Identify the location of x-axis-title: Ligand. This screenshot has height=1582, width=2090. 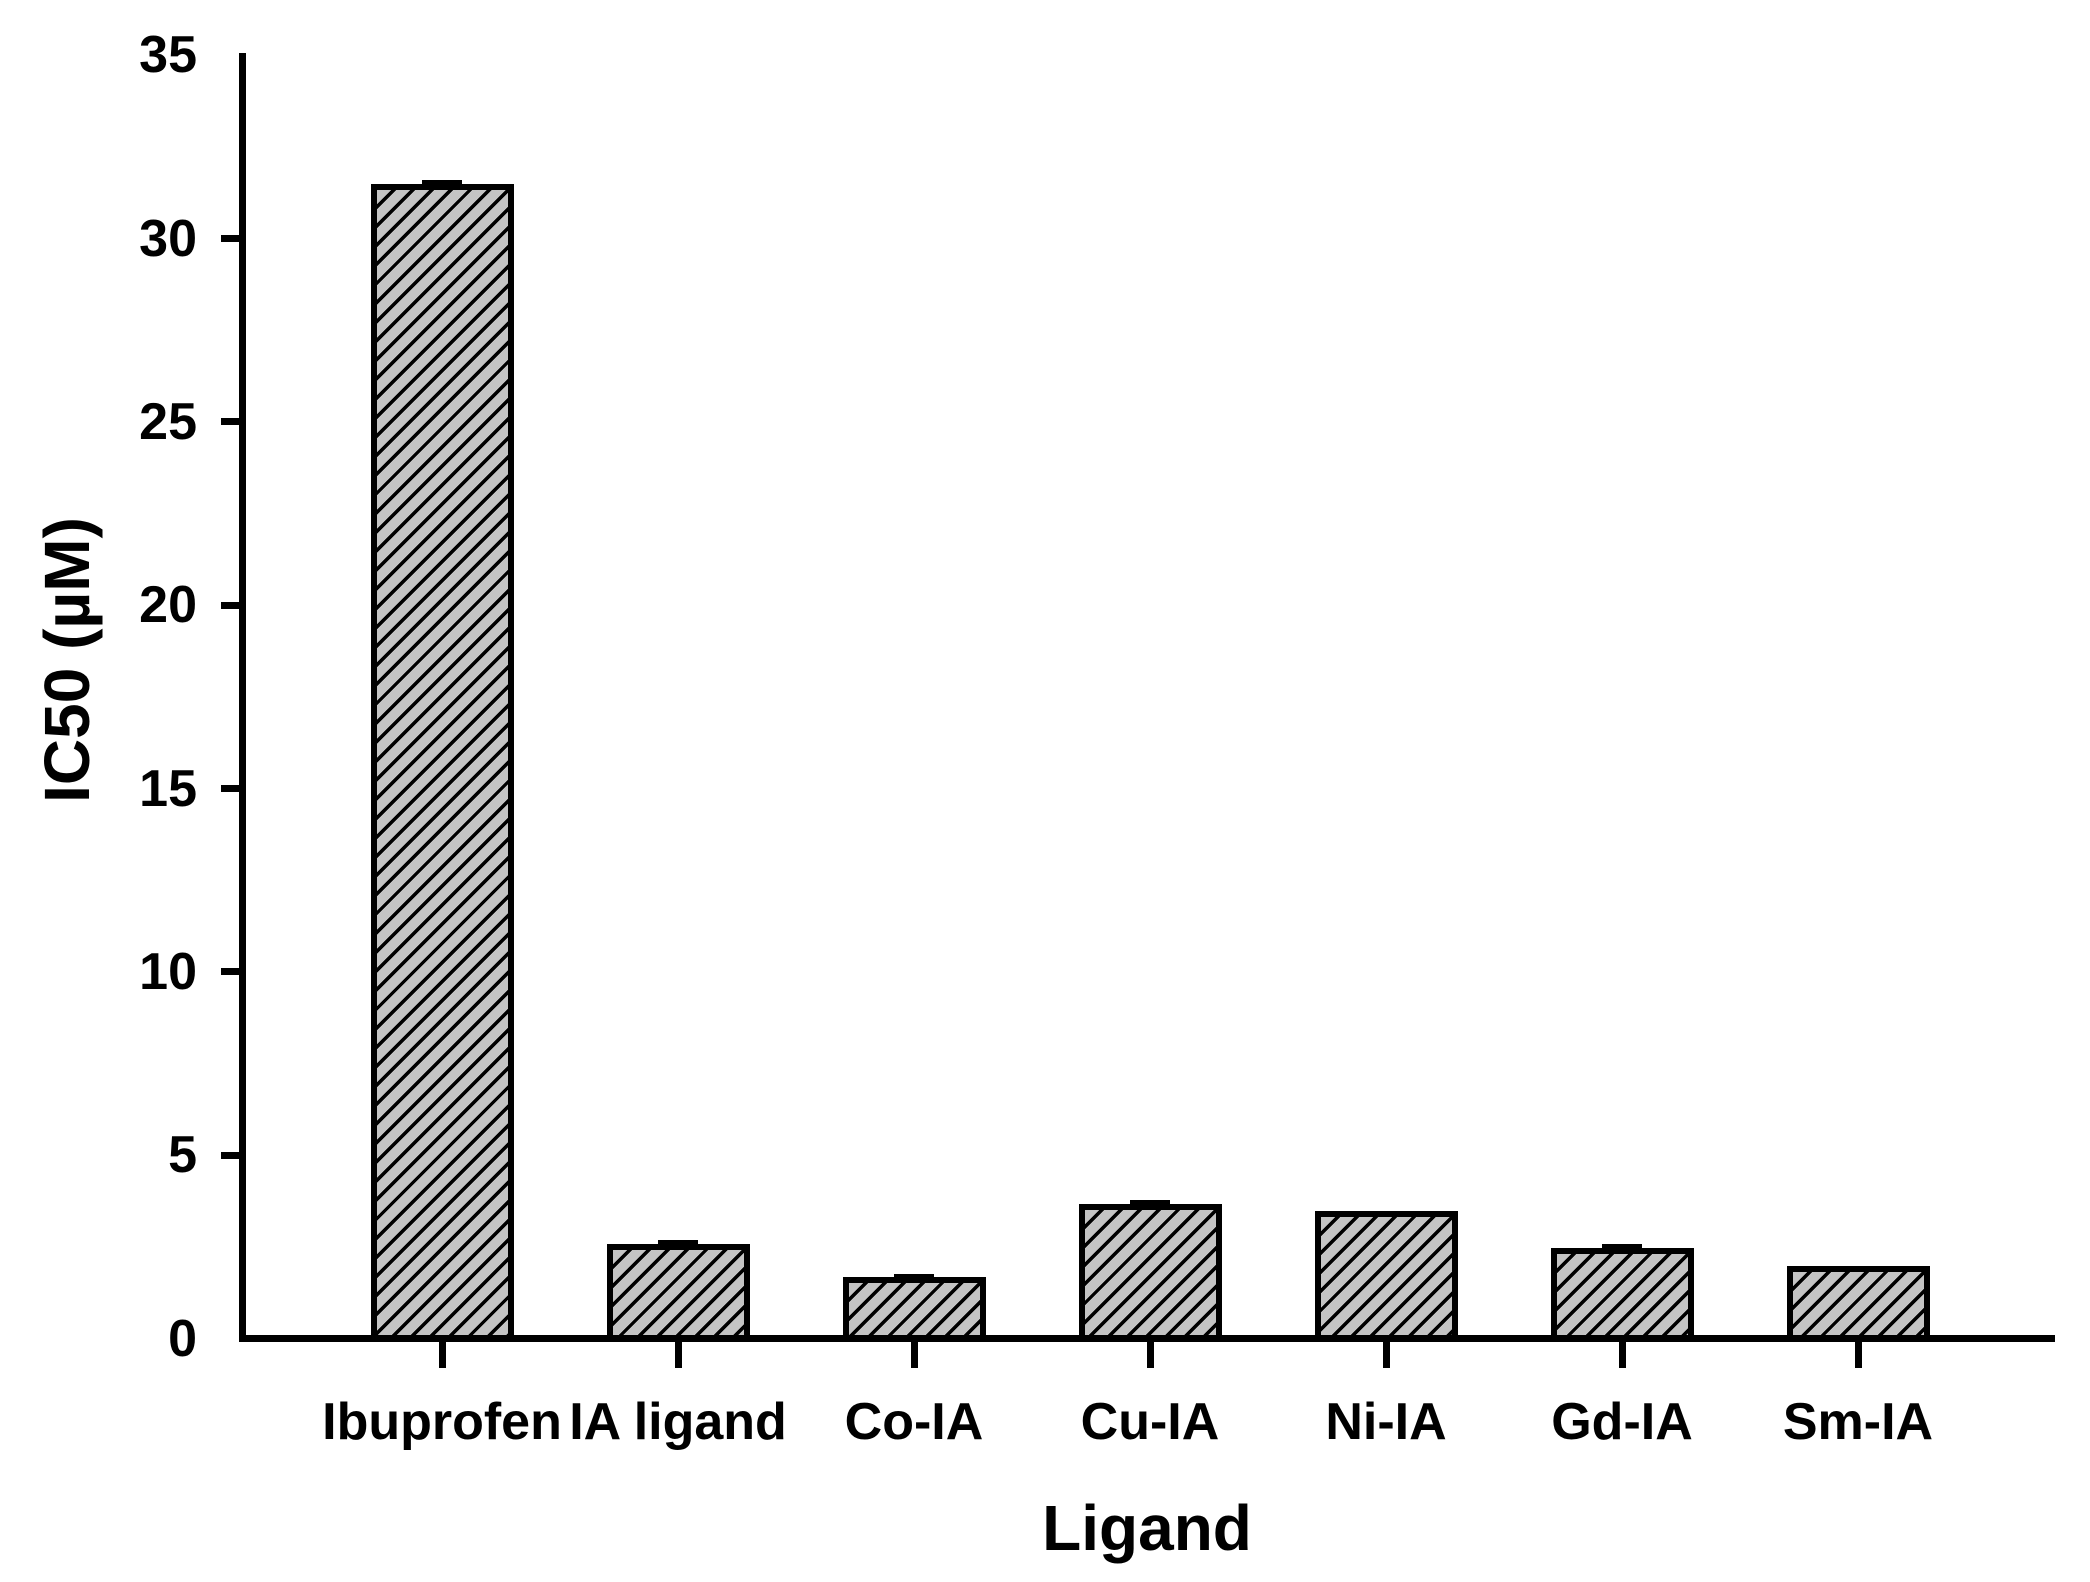
(1147, 1528).